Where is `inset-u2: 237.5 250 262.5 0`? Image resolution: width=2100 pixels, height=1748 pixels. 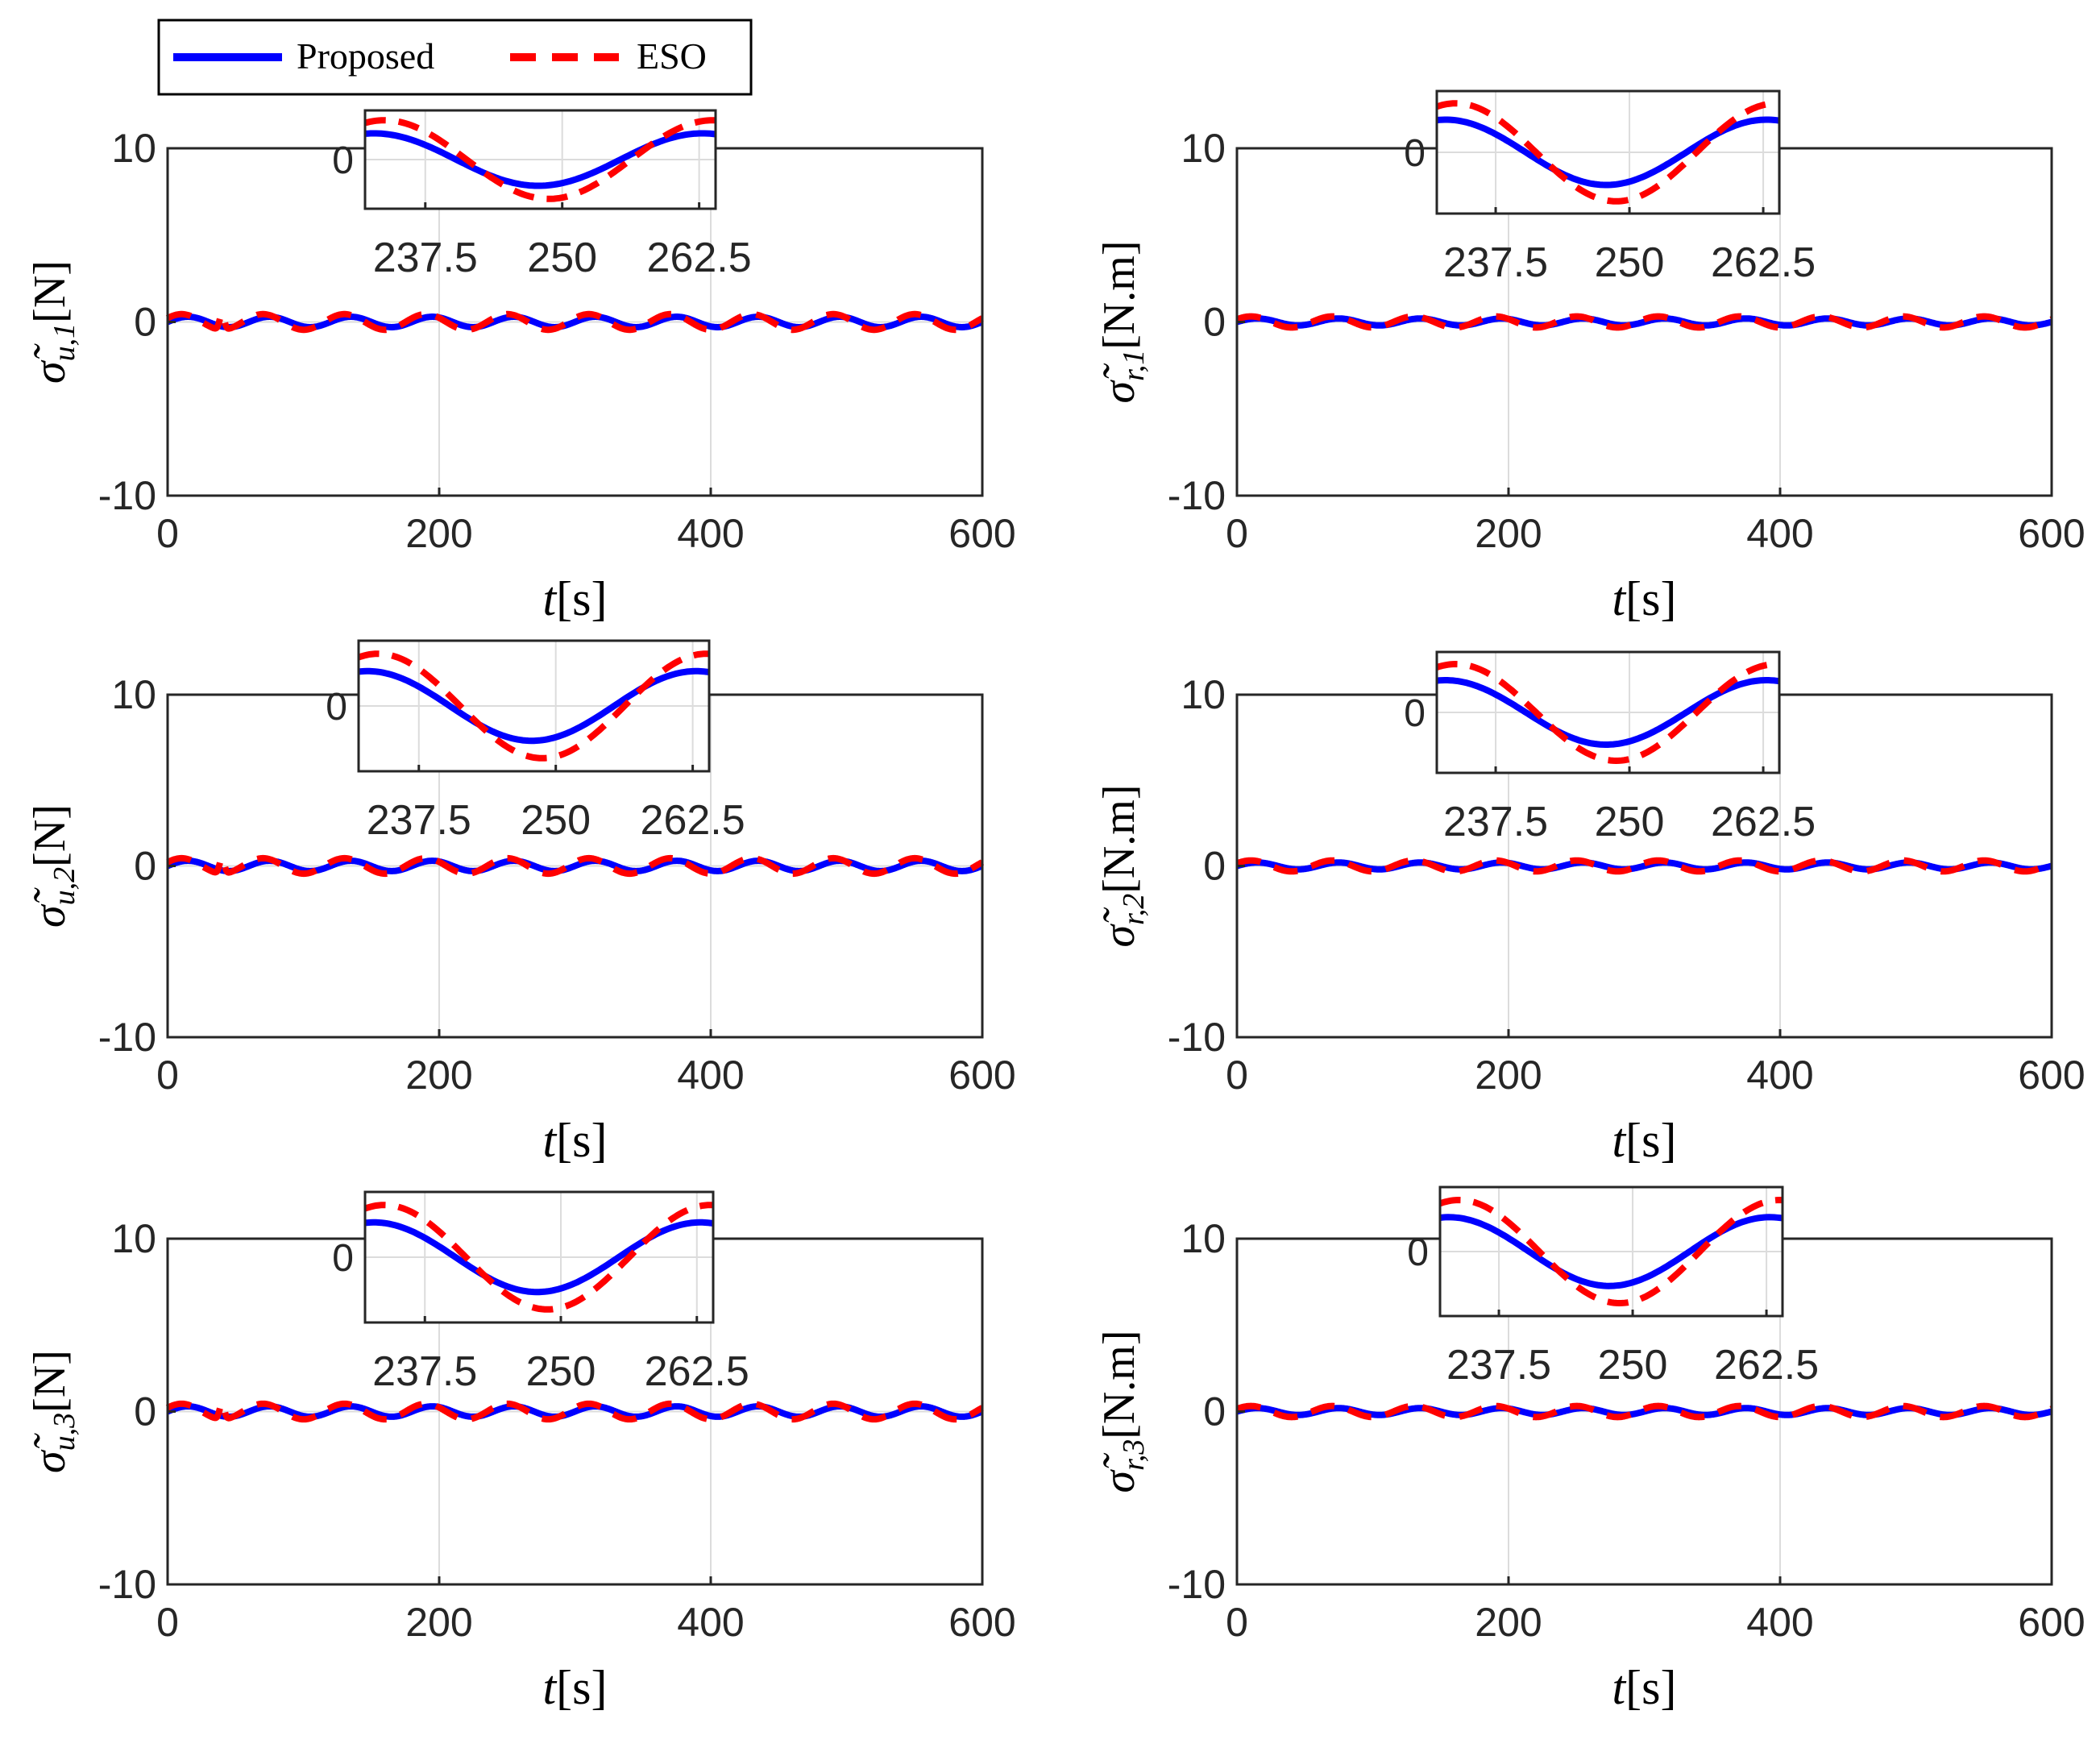 inset-u2: 237.5 250 262.5 0 is located at coordinates (536, 742).